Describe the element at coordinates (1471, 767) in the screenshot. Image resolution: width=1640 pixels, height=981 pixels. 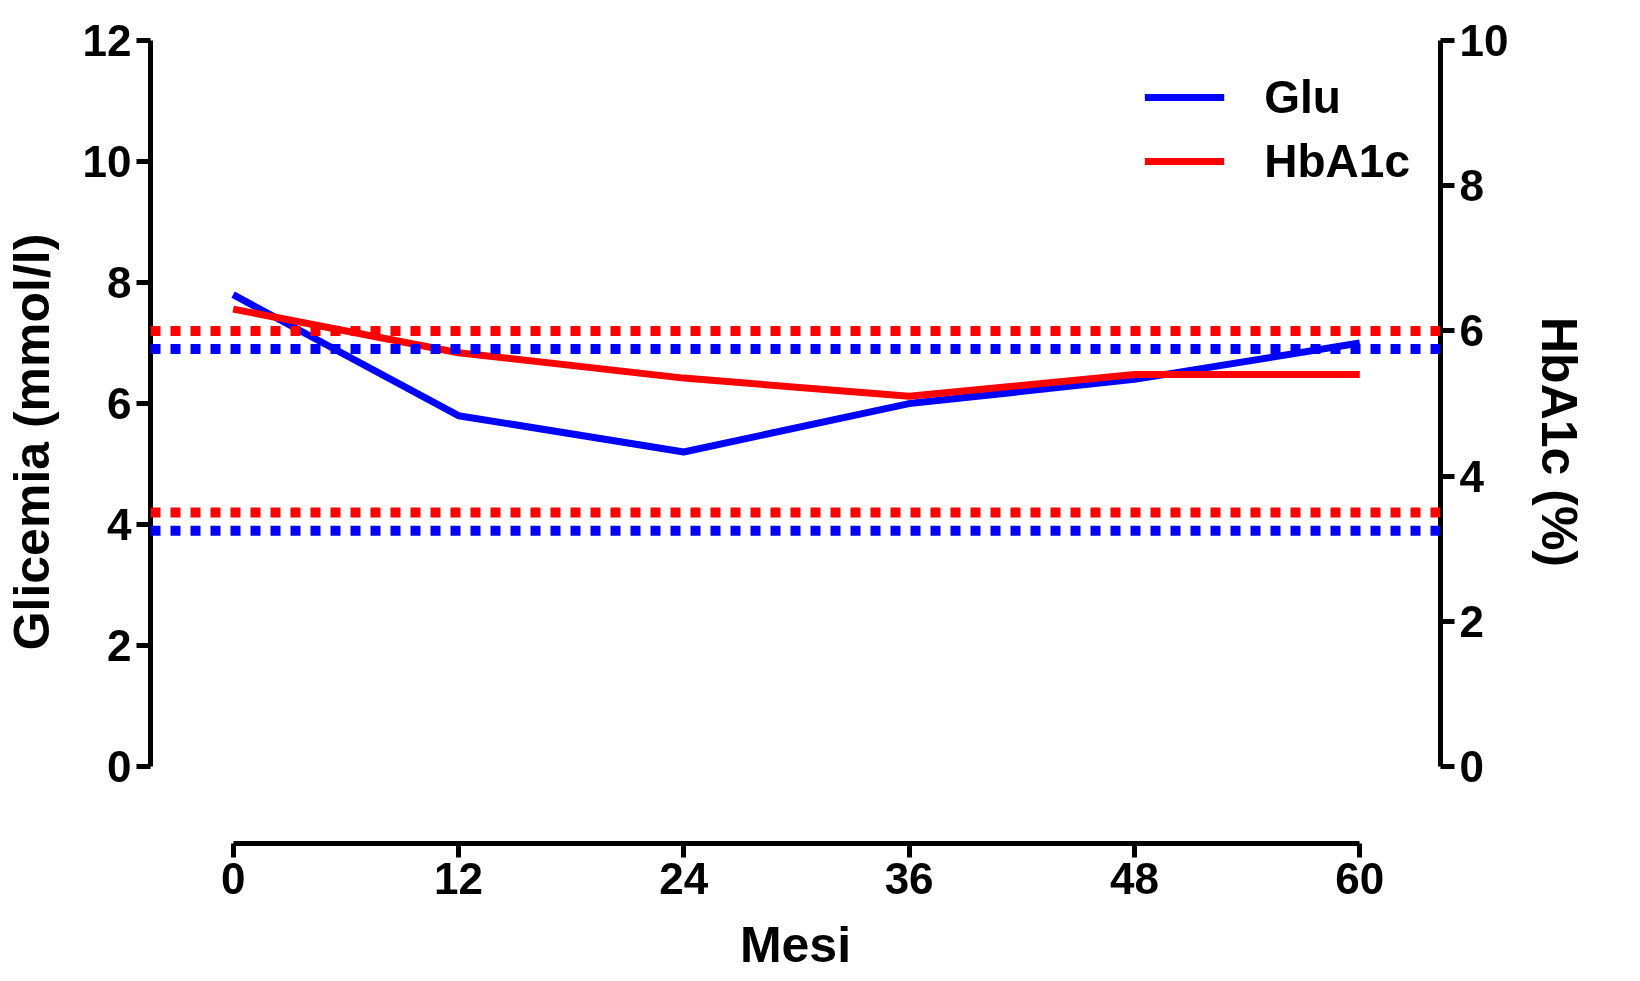
I see `y2-tick-label: 0` at that location.